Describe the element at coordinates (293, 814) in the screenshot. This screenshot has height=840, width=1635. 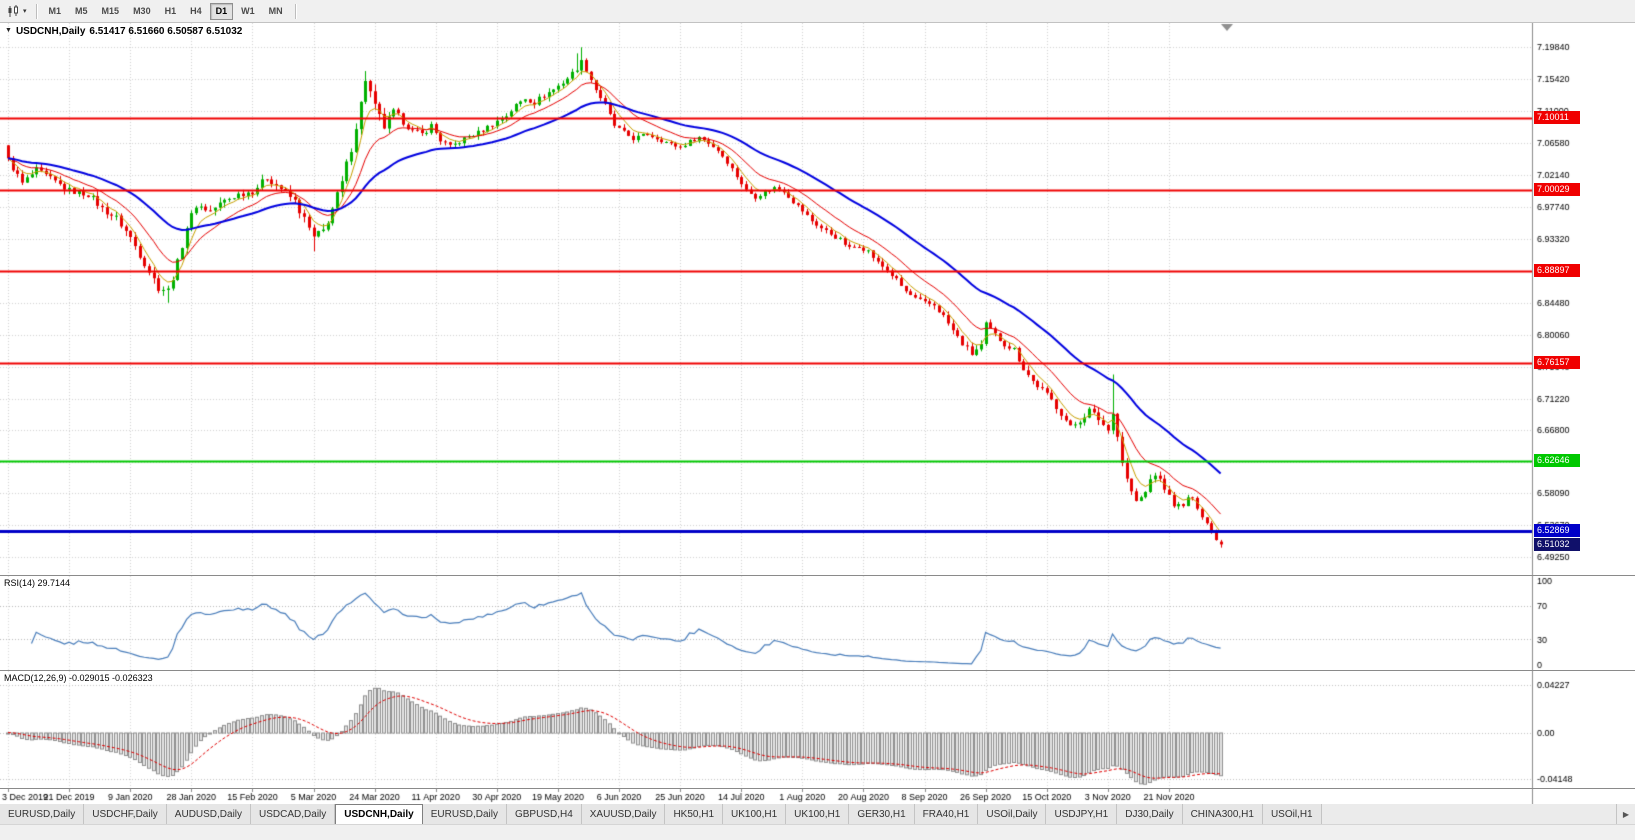
I see `chart-tab-3-usdcad-daily: USDCAD,Daily` at that location.